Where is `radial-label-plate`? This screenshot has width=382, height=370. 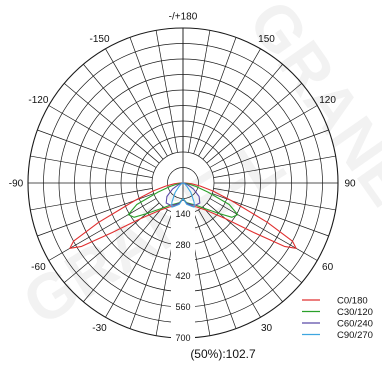 radial-label-plate is located at coordinates (183, 271).